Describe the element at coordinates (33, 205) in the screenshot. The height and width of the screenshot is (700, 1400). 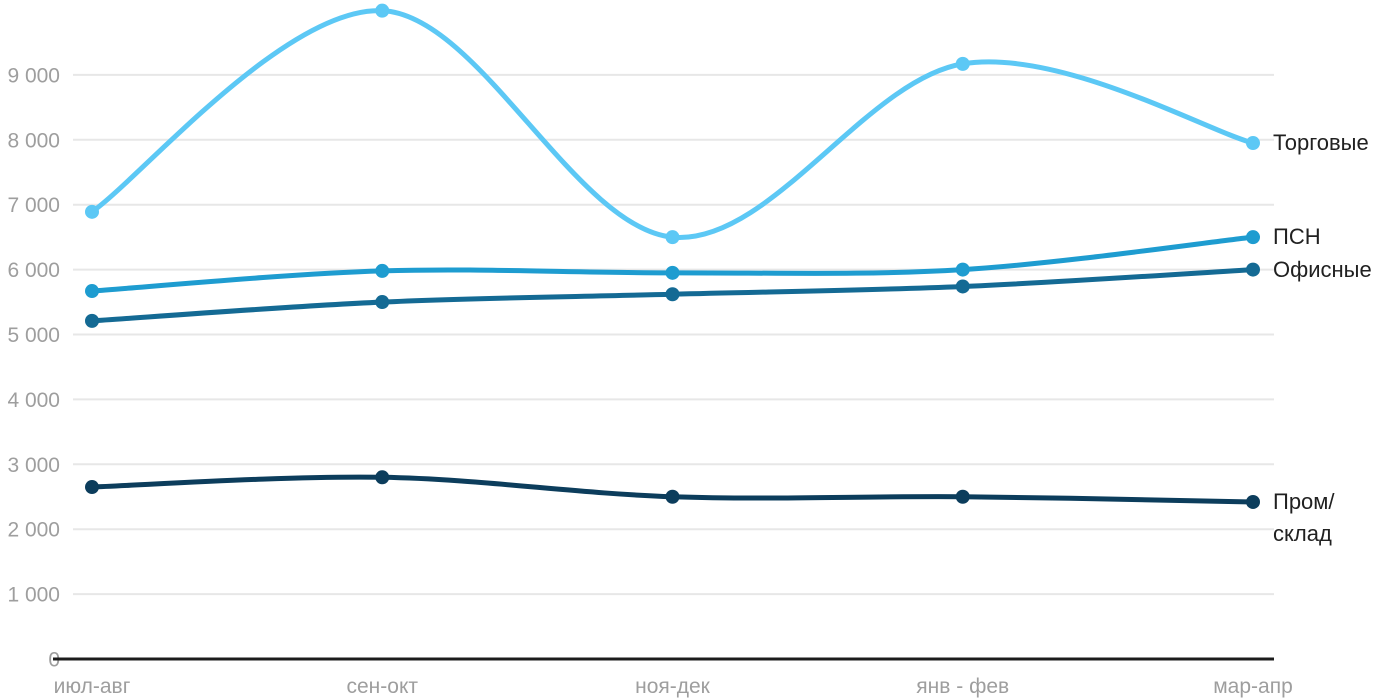
I see `y-tick-label: 7 000` at that location.